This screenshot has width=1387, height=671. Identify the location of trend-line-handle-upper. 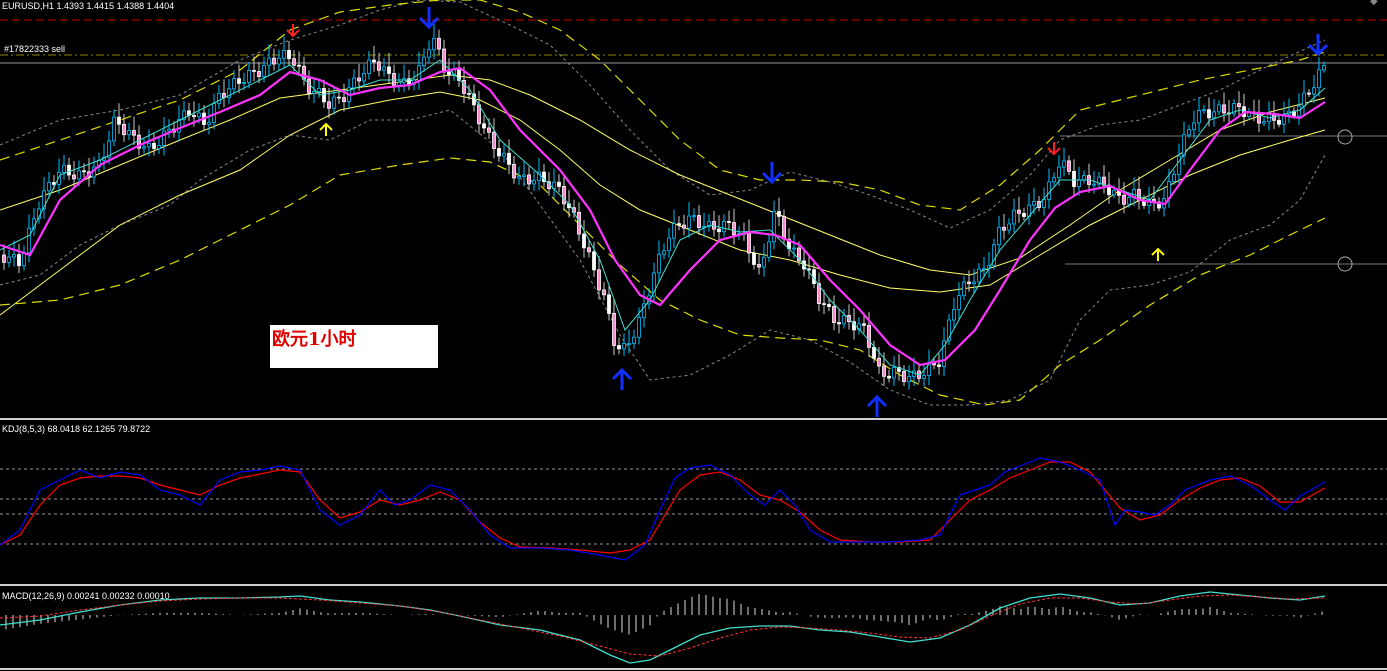
(1345, 137).